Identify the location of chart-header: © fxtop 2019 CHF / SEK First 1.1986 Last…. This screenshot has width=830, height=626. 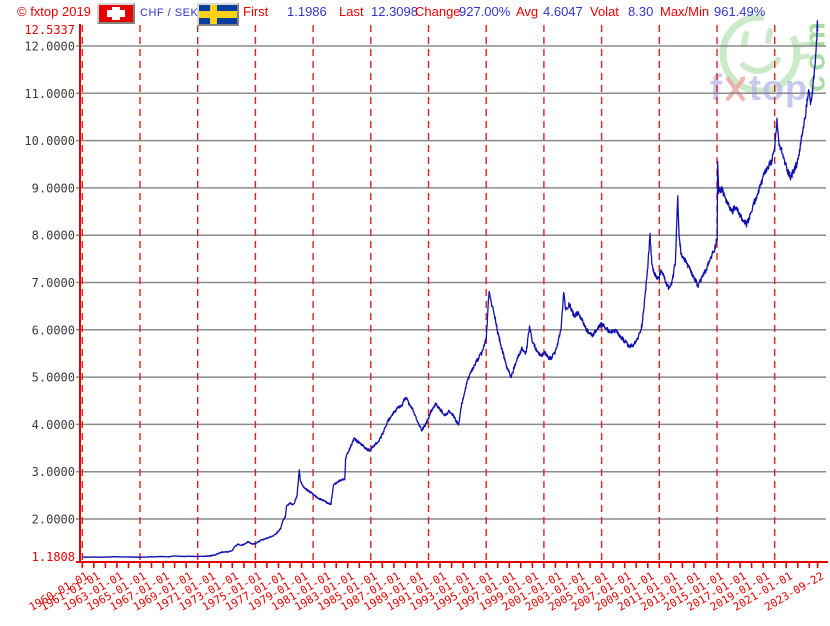
(415, 13).